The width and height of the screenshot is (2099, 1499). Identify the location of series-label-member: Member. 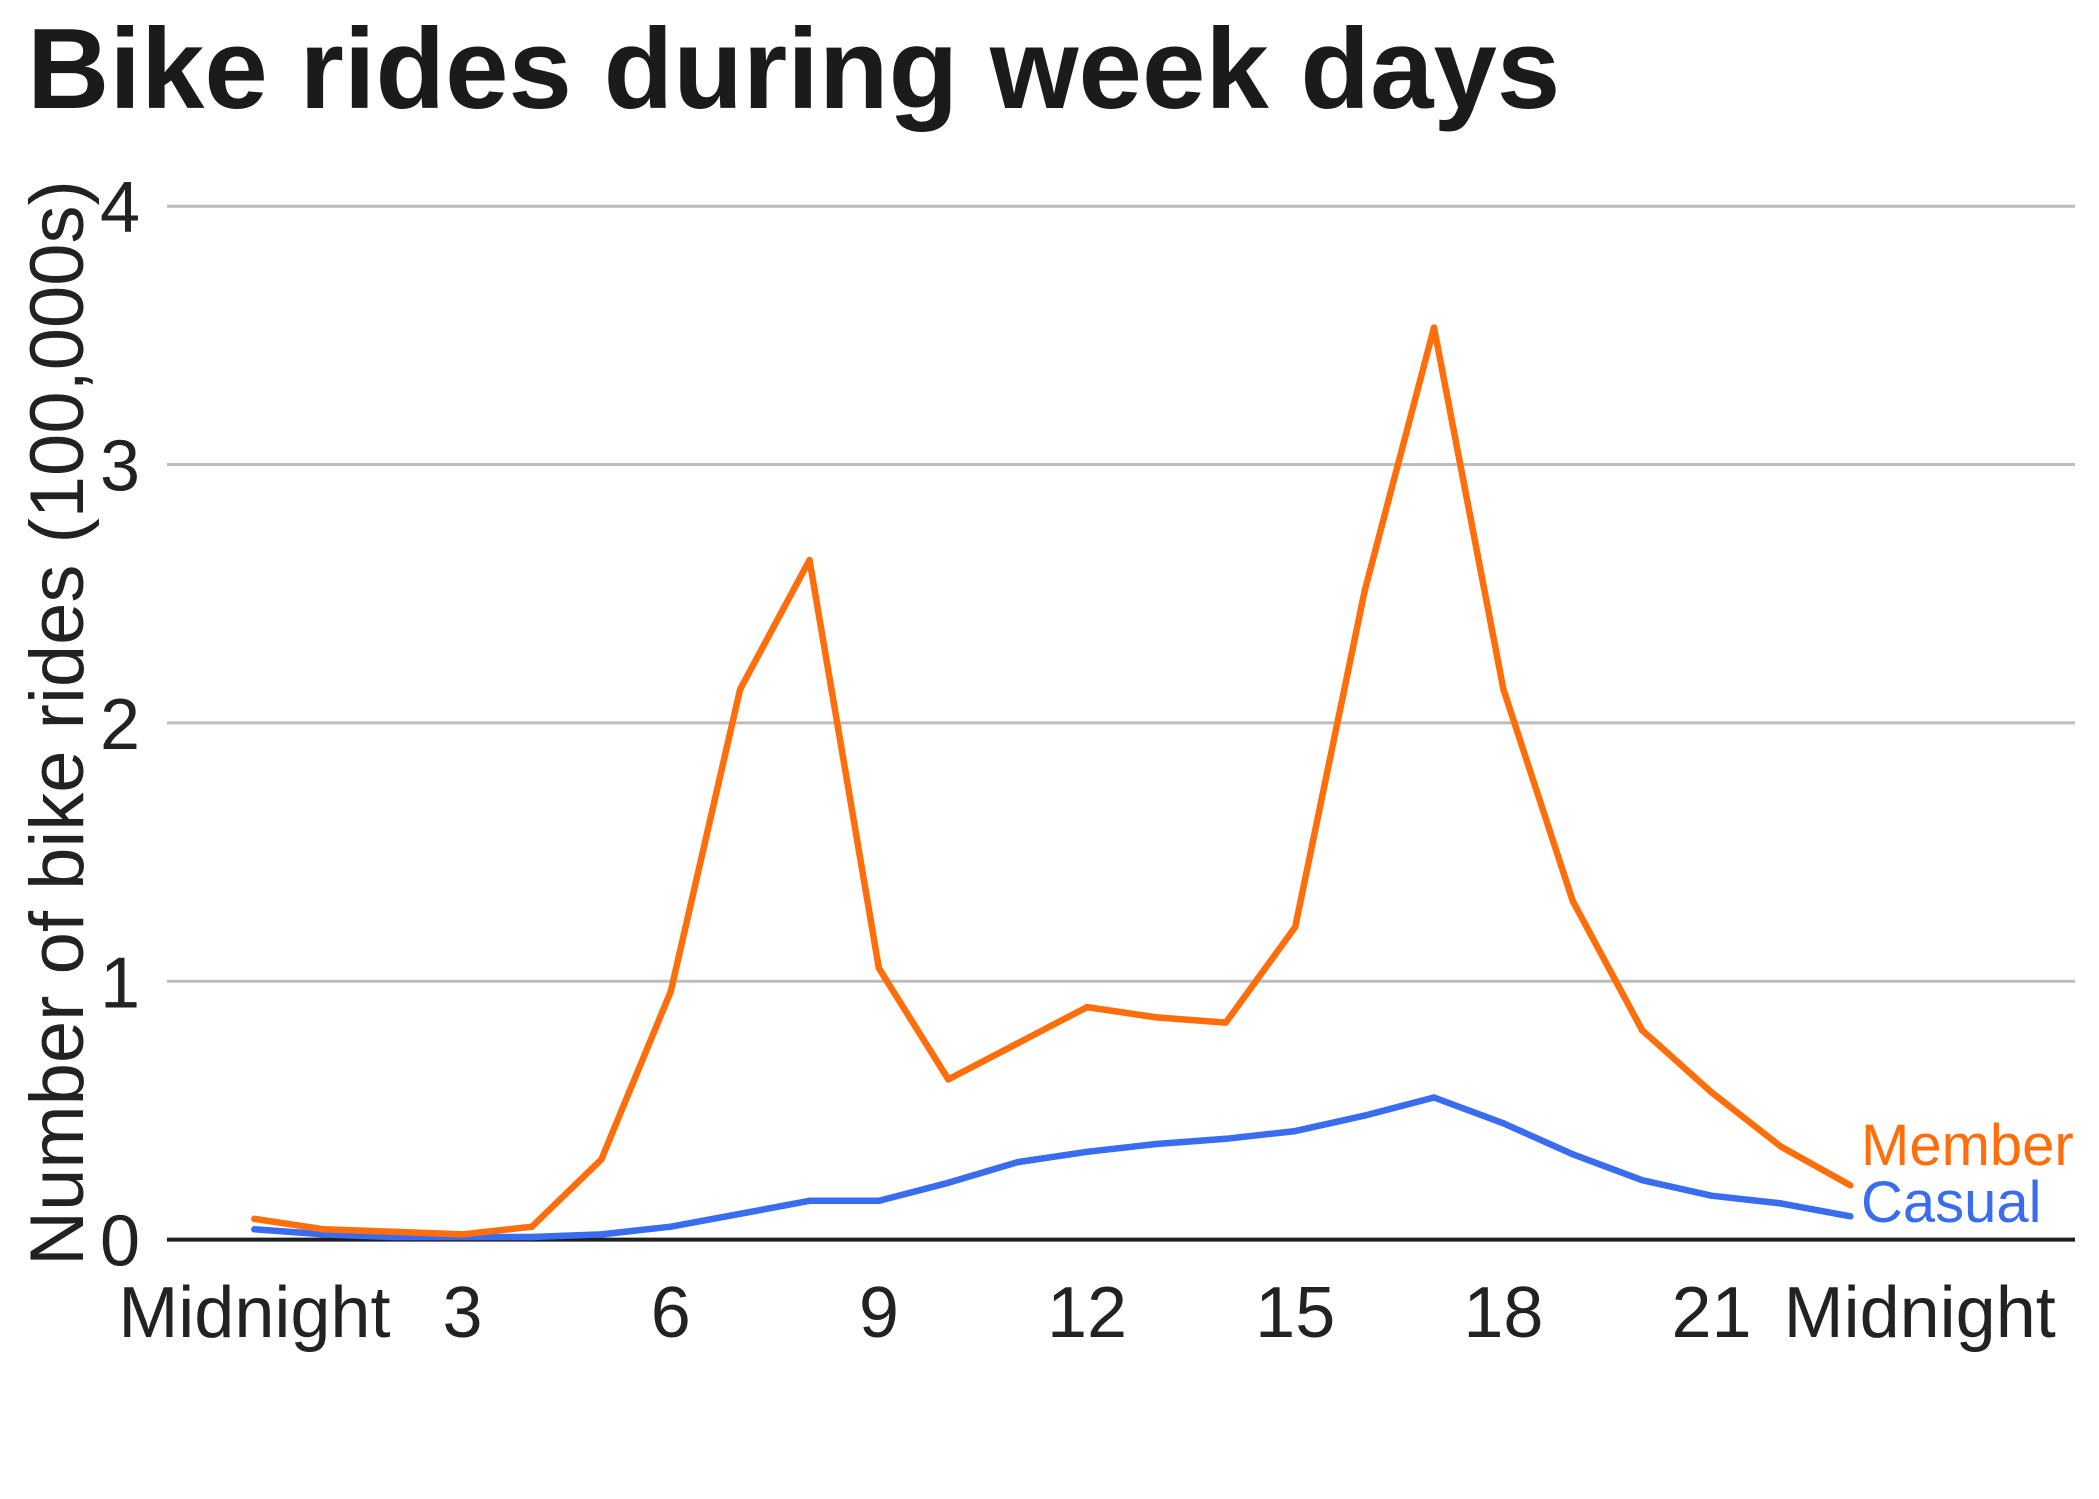
(1967, 1145).